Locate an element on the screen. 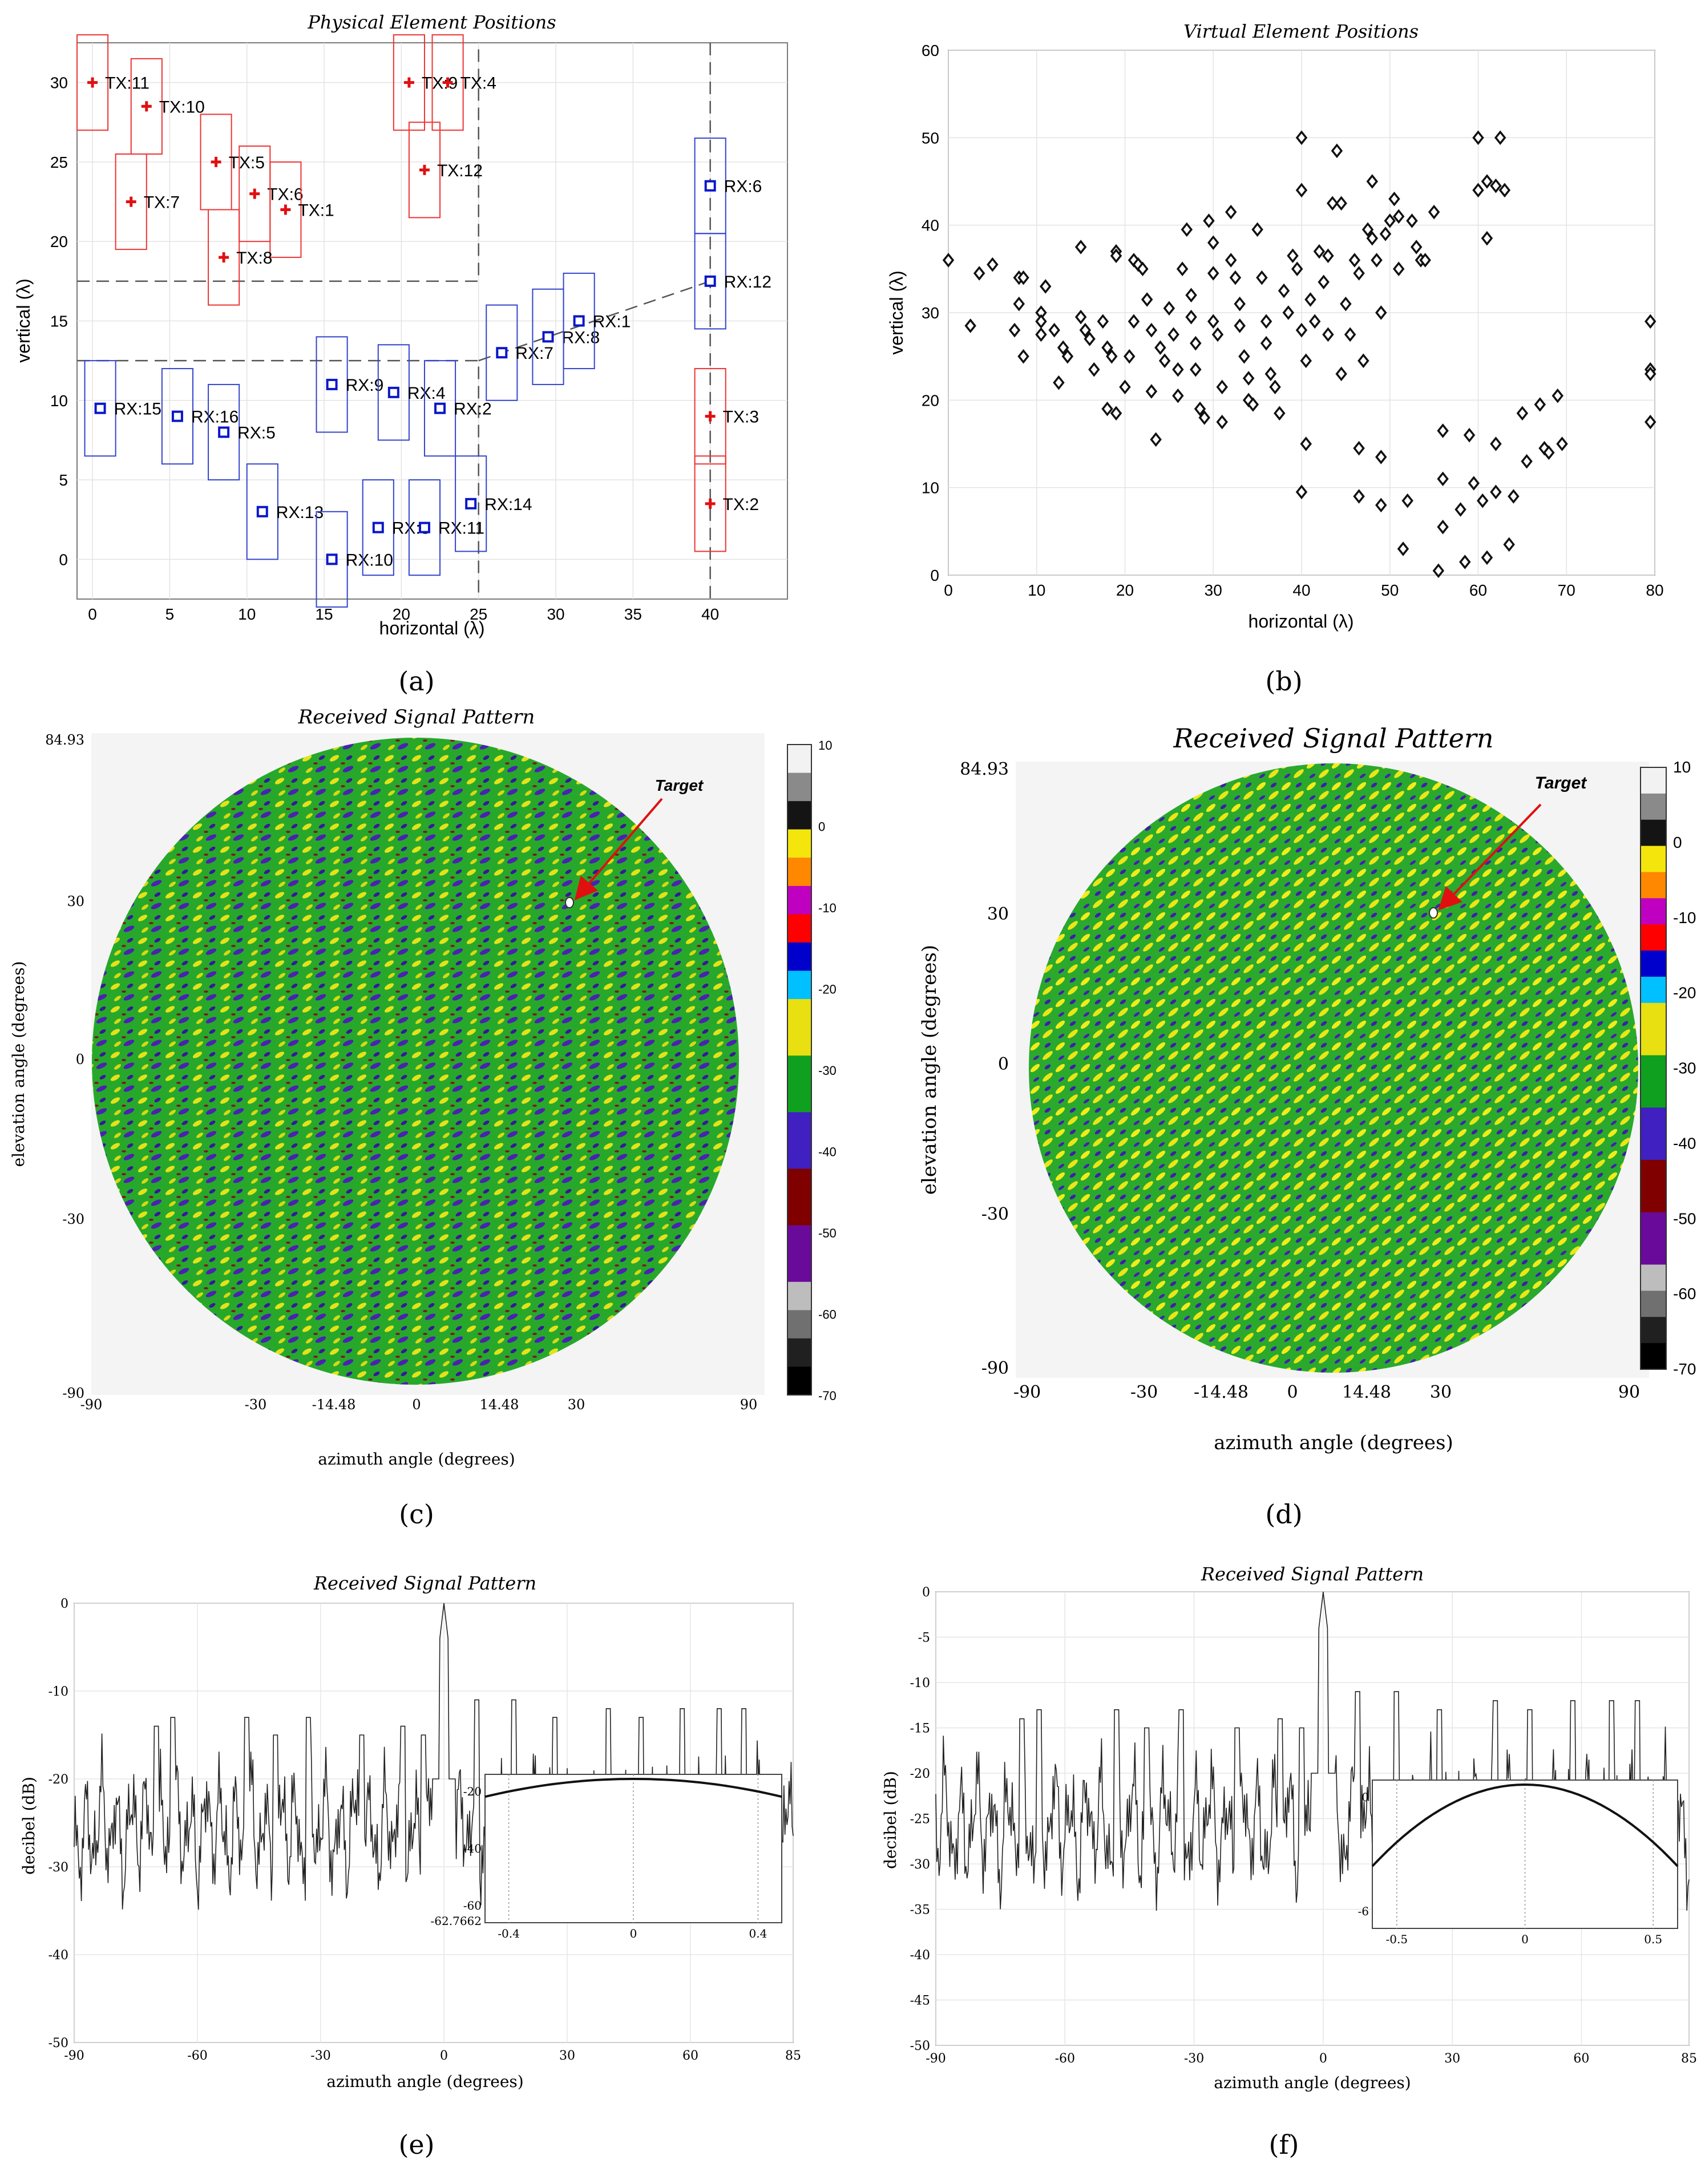 The image size is (1705, 2184). target-label: Target is located at coordinates (1561, 783).